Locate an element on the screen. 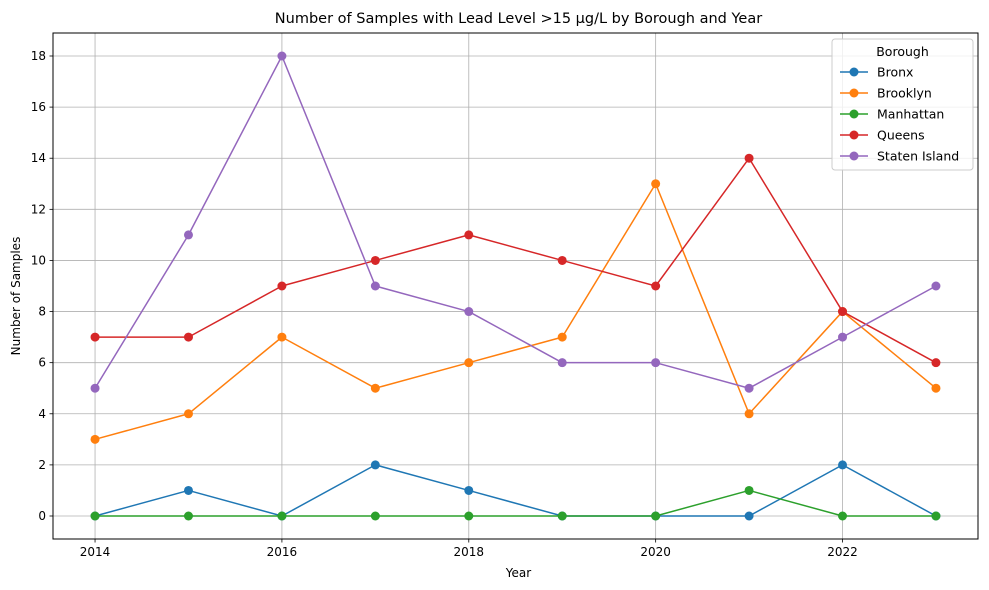 The image size is (989, 590). x-tick-label: 2014 is located at coordinates (95, 552).